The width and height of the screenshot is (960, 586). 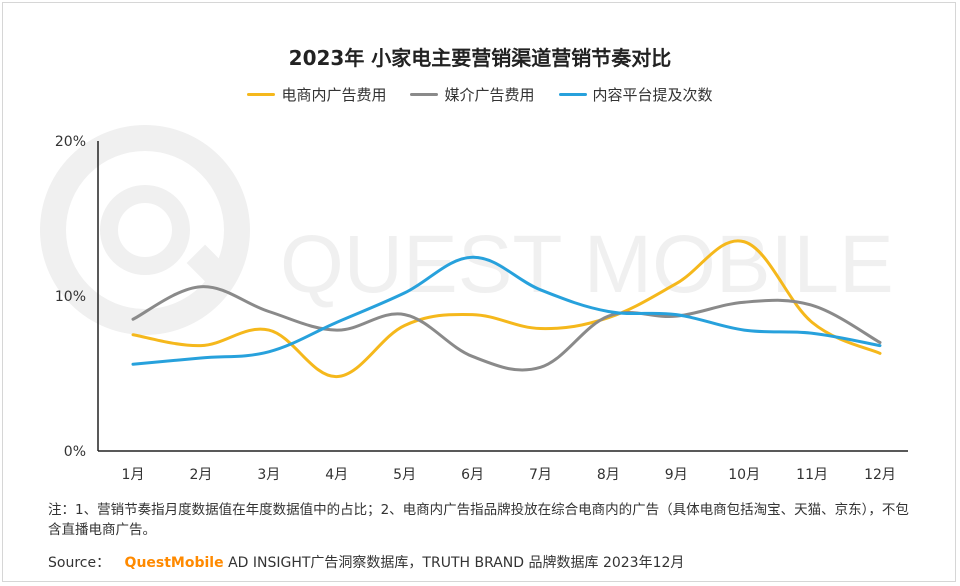 What do you see at coordinates (480, 58) in the screenshot?
I see `chart-title: 2023年 小家电主要营销渠道营销节奏对比` at bounding box center [480, 58].